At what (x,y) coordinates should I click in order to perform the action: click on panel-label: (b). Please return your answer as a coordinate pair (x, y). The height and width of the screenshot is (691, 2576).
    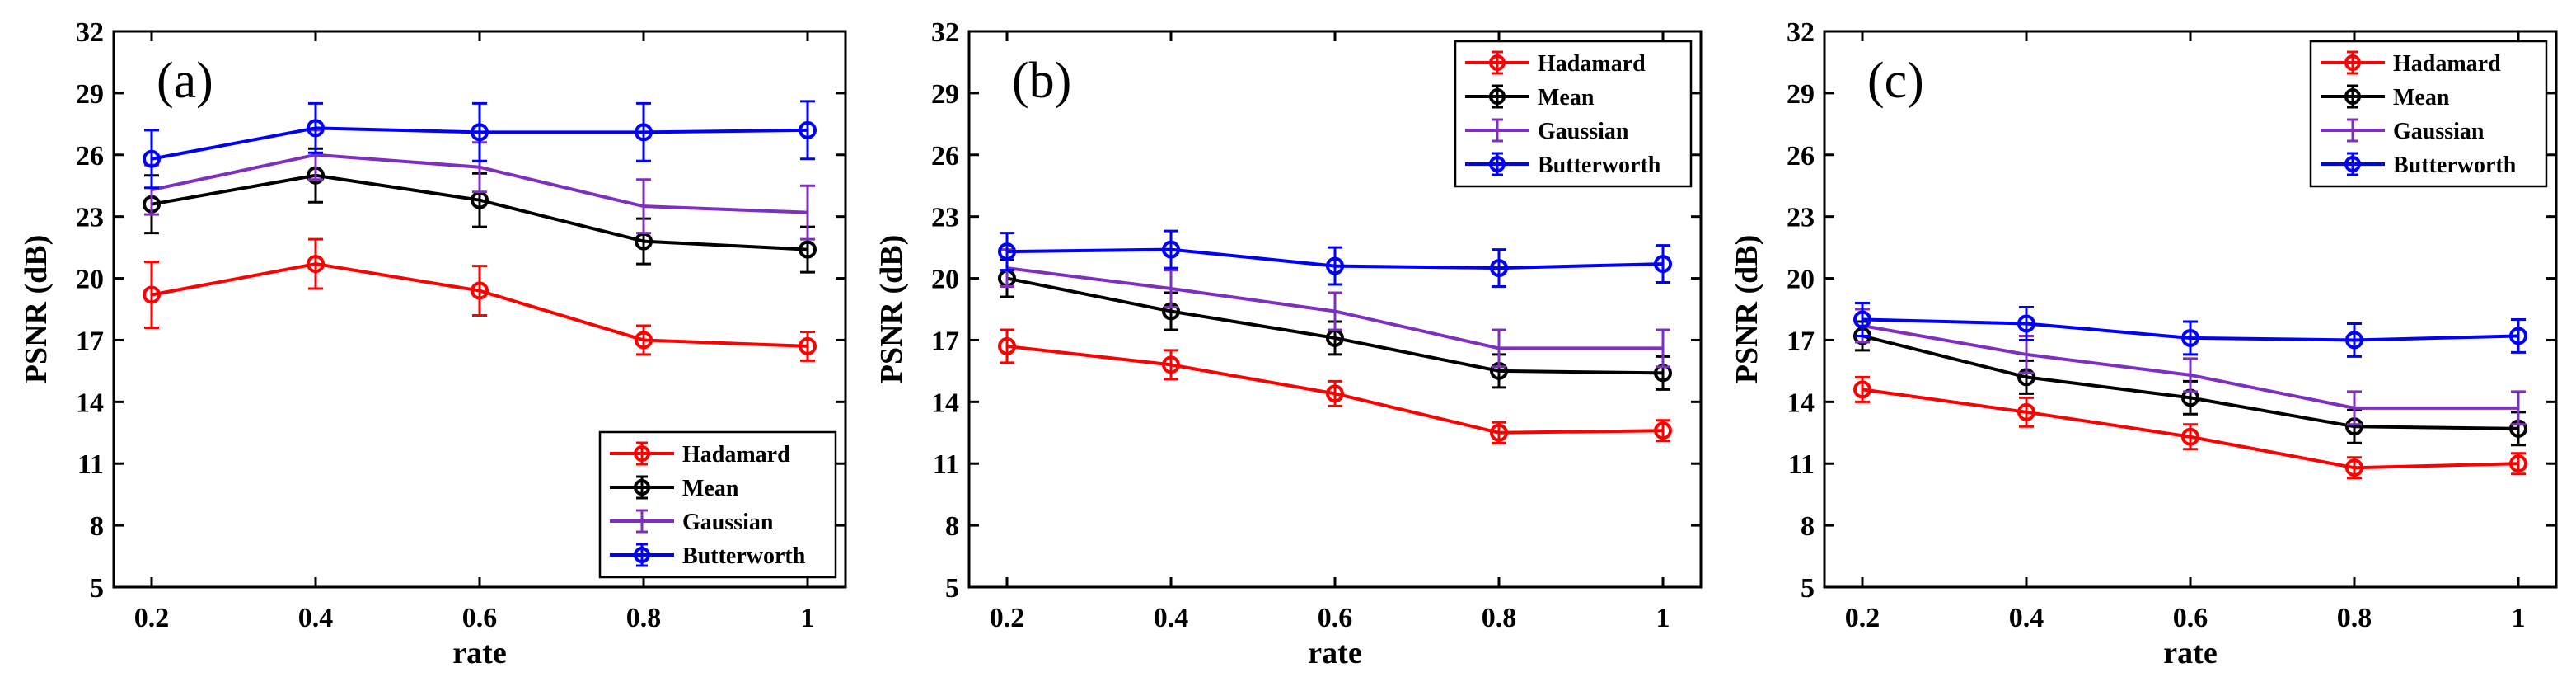
    Looking at the image, I should click on (1041, 81).